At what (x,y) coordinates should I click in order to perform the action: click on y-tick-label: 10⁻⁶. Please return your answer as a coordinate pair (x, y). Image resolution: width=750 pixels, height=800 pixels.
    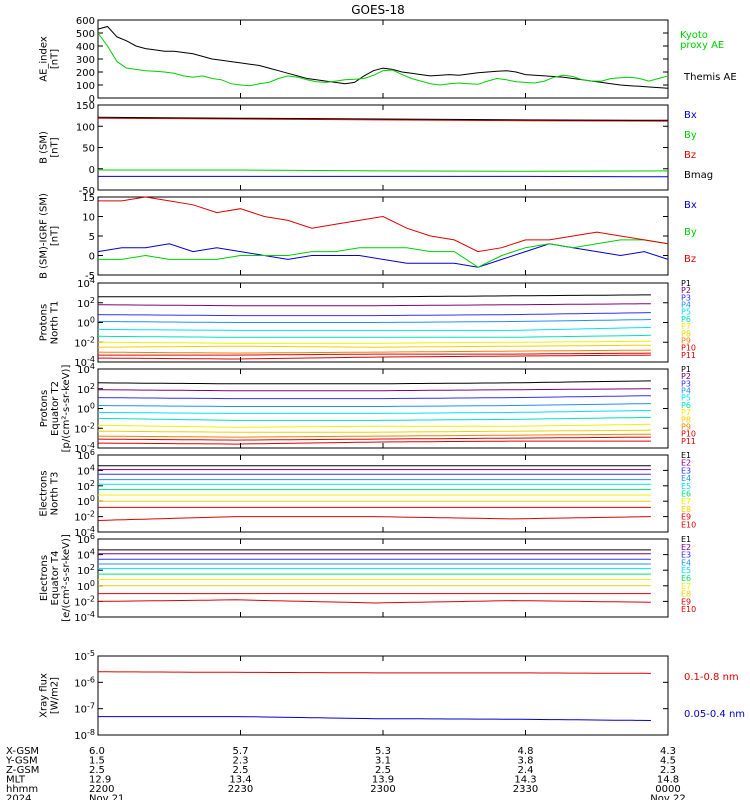
    Looking at the image, I should click on (84, 682).